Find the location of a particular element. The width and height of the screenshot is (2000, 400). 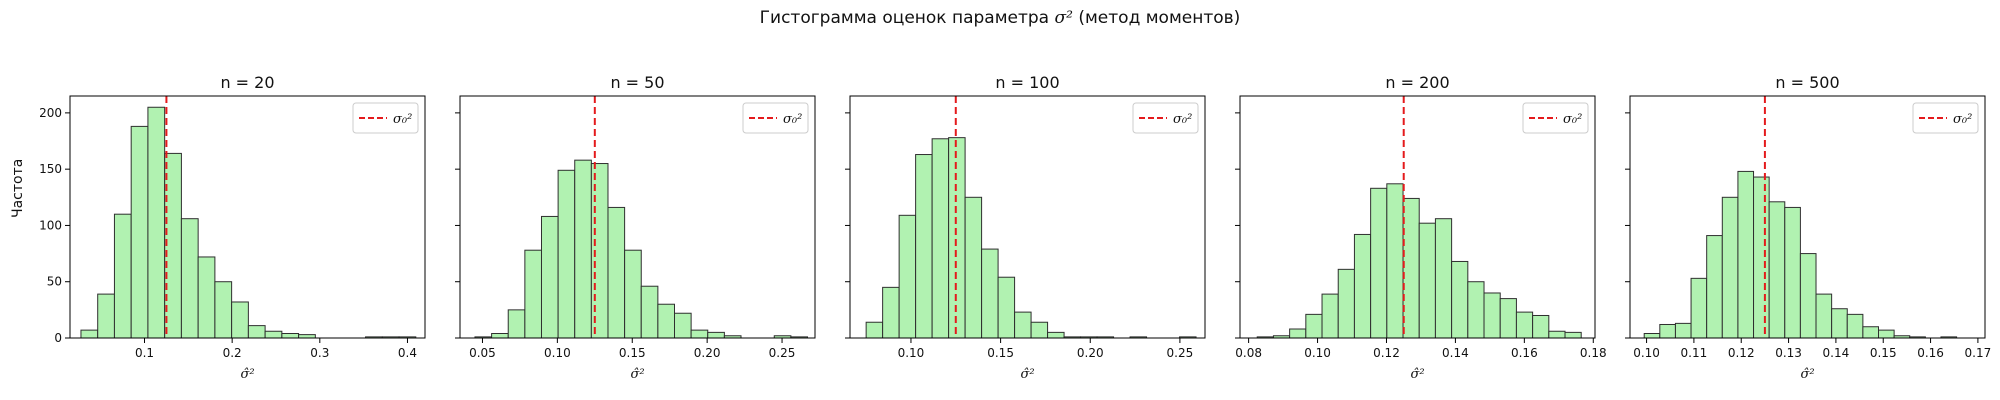

y-tick-label: 150 is located at coordinates (50, 169).